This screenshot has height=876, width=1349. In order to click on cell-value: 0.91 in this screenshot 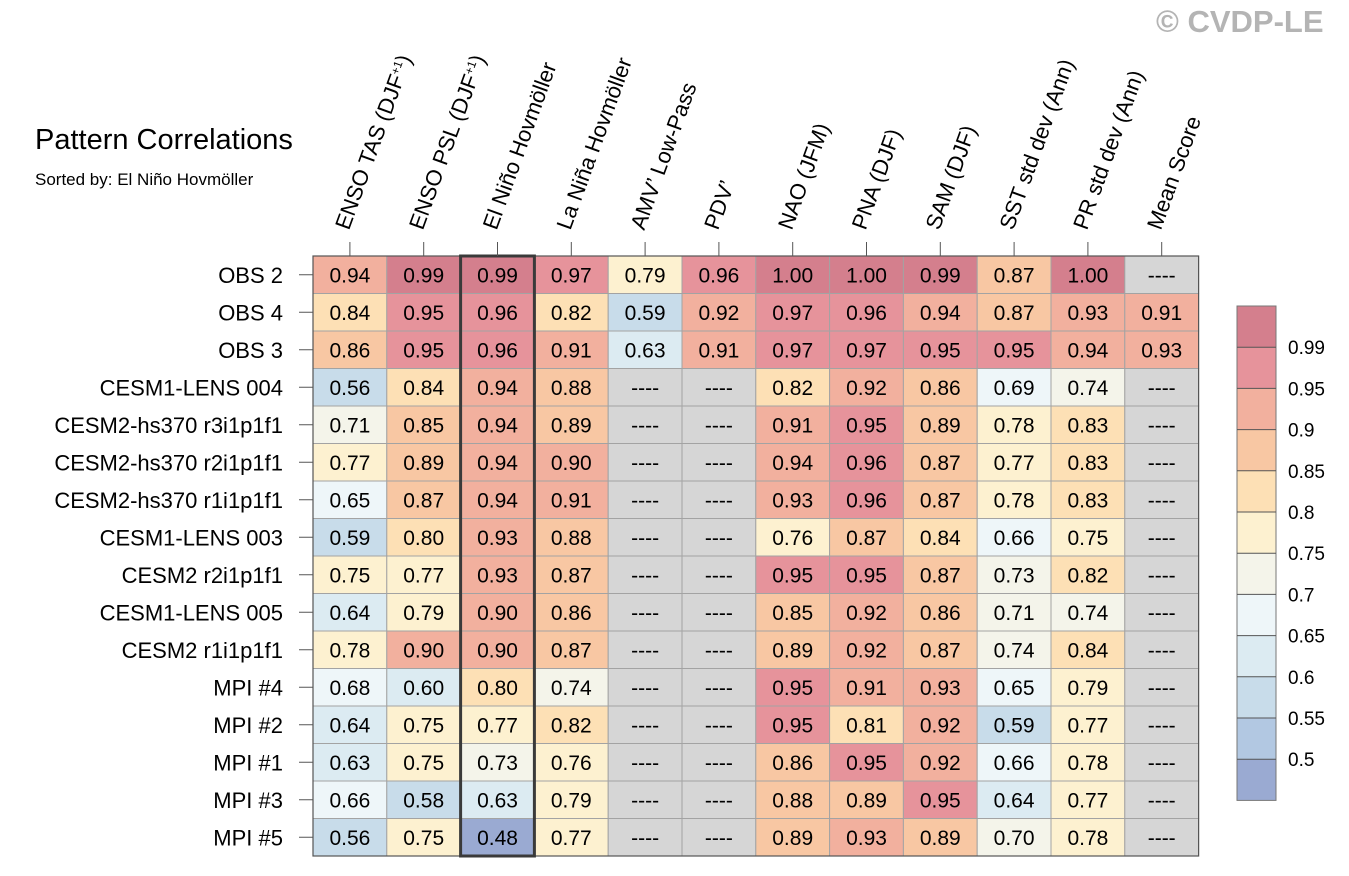, I will do `click(571, 500)`.